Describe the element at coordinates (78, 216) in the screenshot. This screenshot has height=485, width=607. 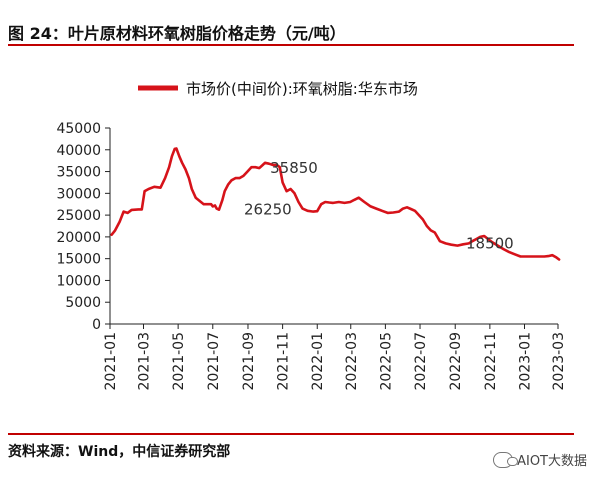
I see `y-tick-label: 25000` at that location.